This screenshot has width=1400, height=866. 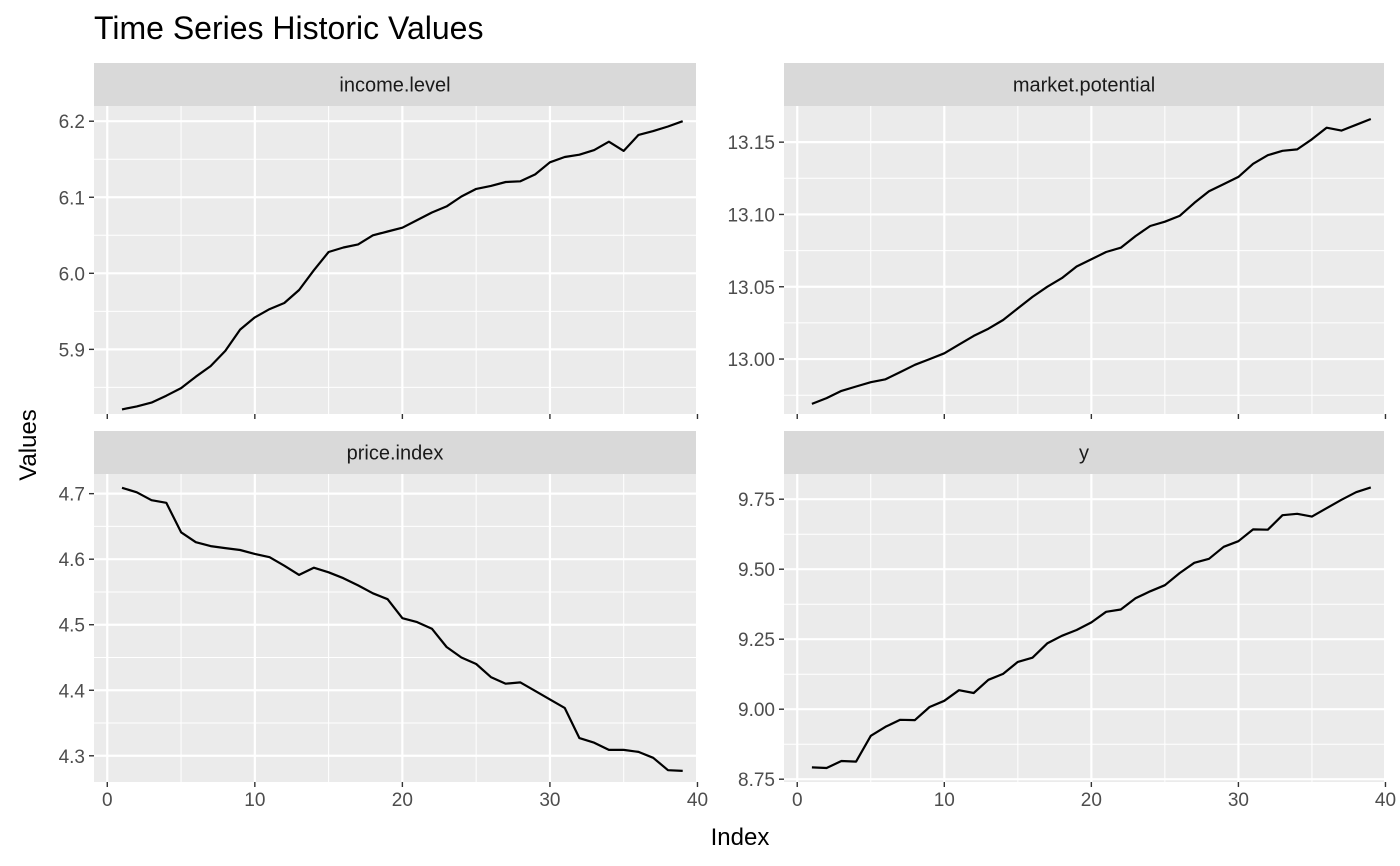 What do you see at coordinates (740, 837) in the screenshot?
I see `x-axis-title: Index` at bounding box center [740, 837].